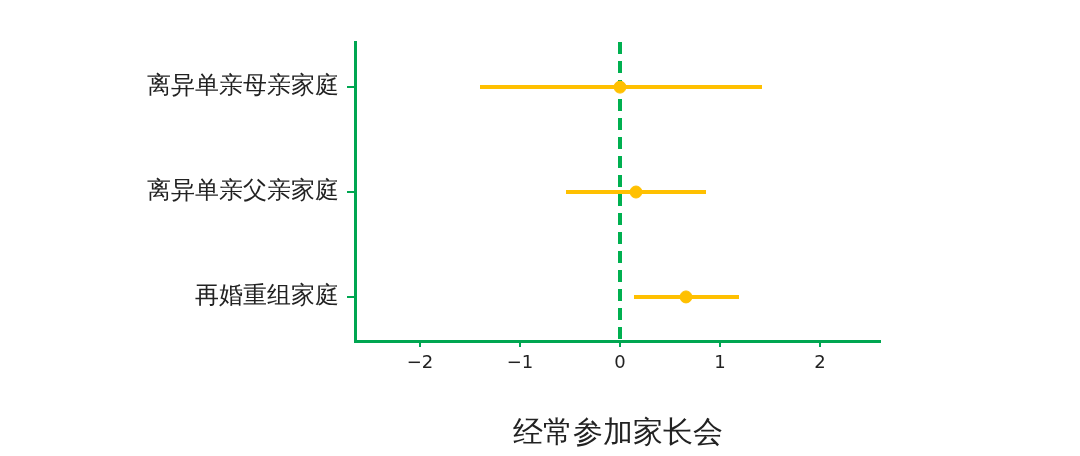  Describe the element at coordinates (620, 362) in the screenshot. I see `x-tick-label: 0` at that location.